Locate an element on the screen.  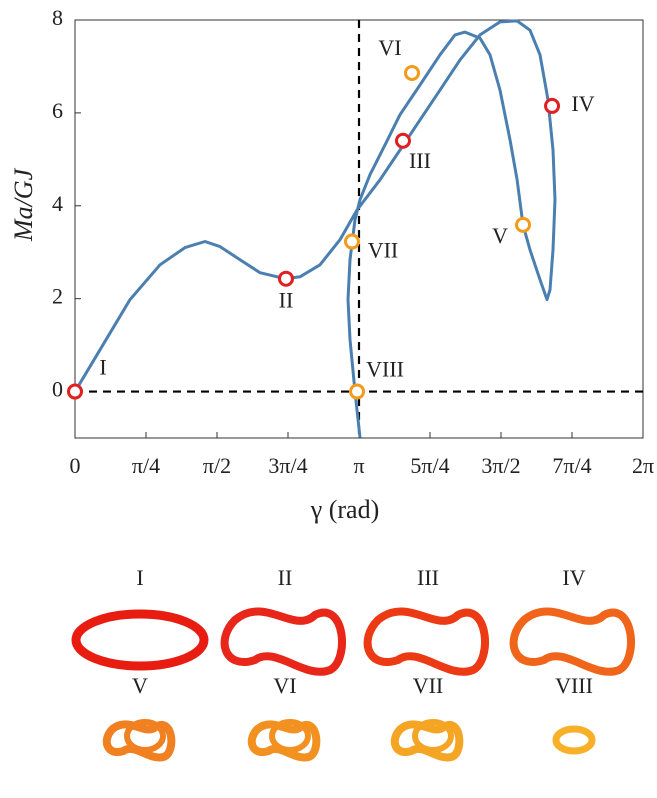
point-label: VIII is located at coordinates (385, 369).